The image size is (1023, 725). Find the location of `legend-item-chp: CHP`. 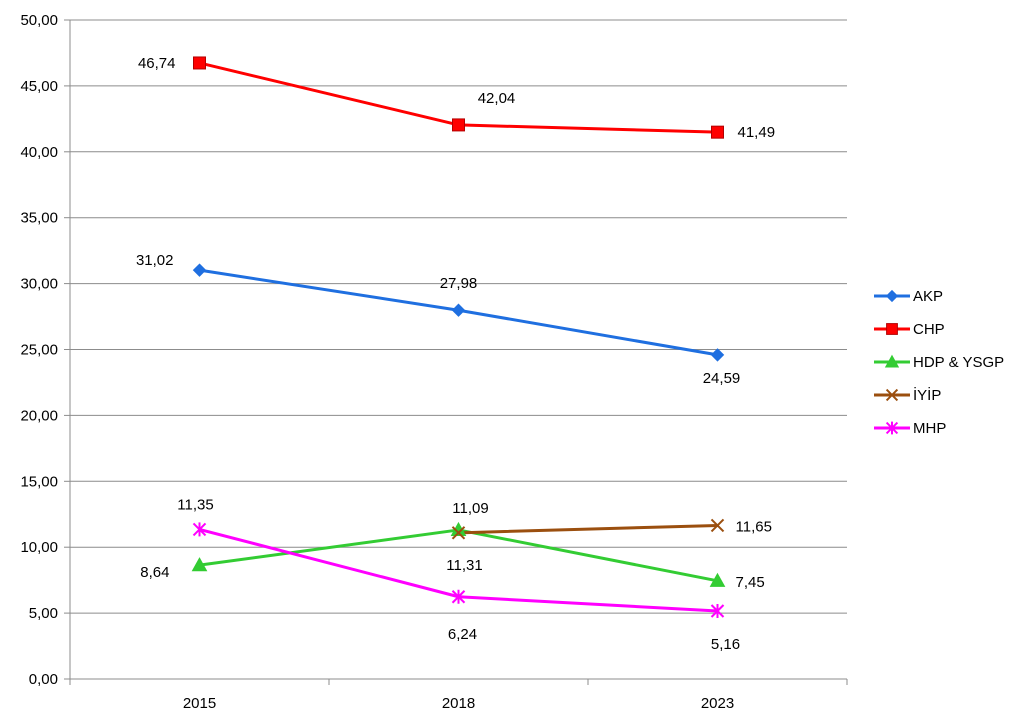

legend-item-chp: CHP is located at coordinates (909, 329).